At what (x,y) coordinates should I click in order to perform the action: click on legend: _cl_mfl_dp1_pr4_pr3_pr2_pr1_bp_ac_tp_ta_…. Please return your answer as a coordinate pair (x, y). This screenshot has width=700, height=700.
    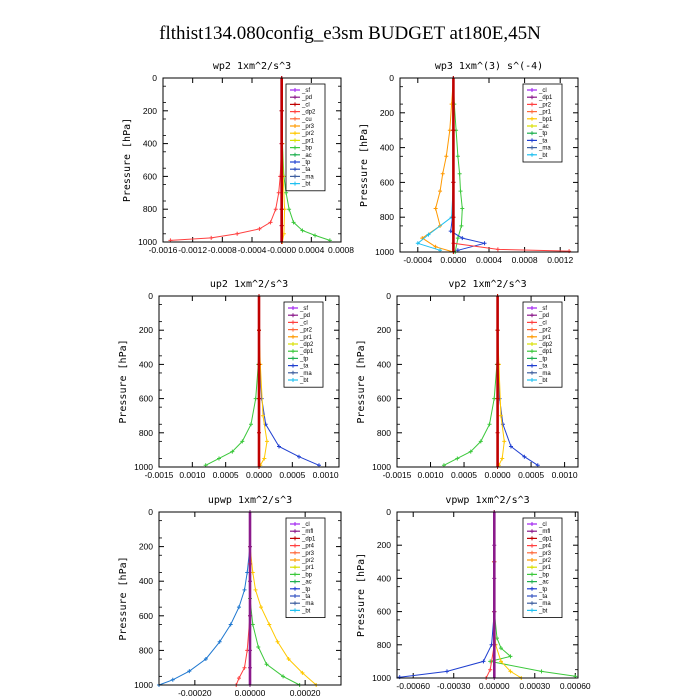
    Looking at the image, I should click on (542, 567).